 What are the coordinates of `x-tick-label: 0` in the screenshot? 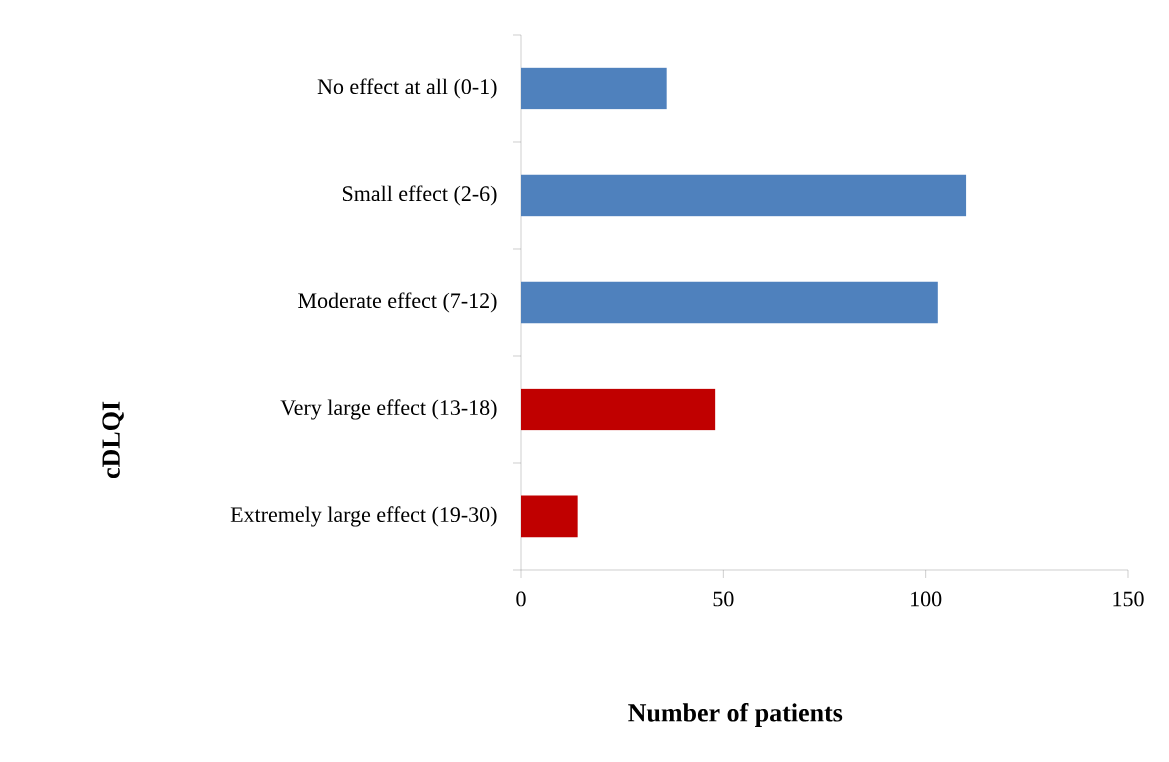 It's located at (521, 599).